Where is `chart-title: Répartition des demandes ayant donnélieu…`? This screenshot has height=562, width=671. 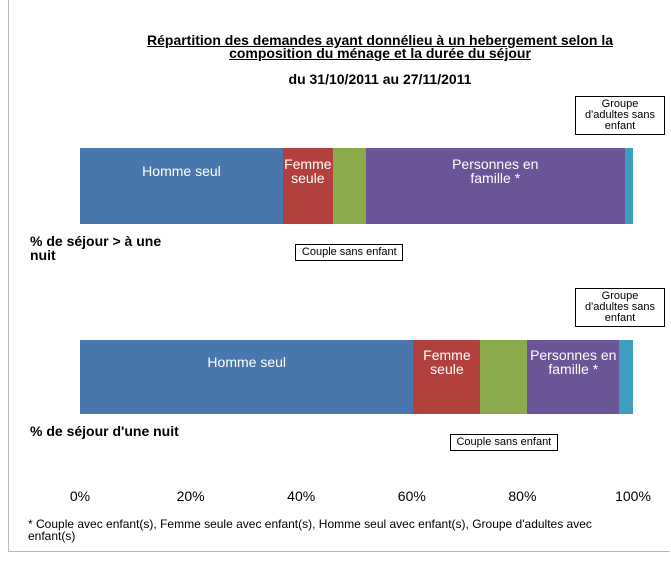 chart-title: Répartition des demandes ayant donnélieu… is located at coordinates (380, 46).